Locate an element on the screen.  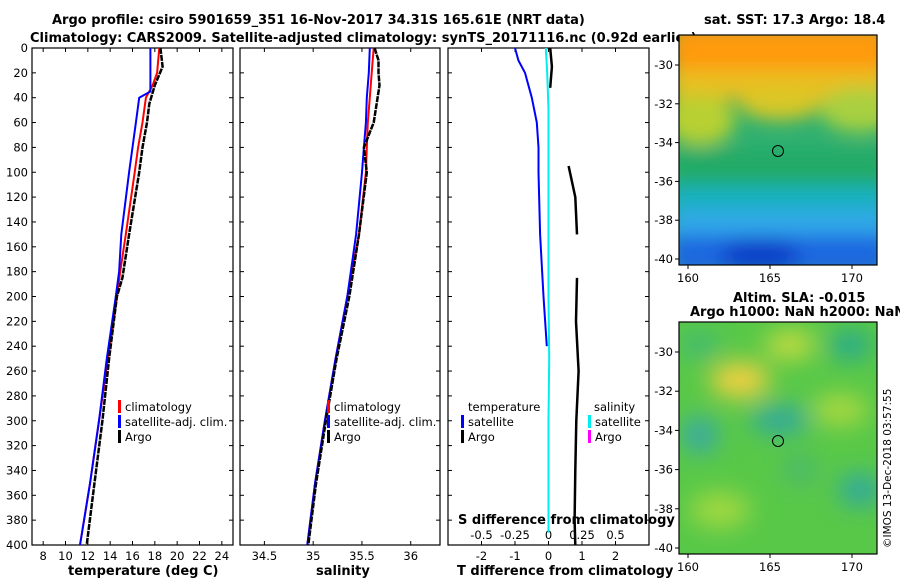
legend-label-s-argo: Argo is located at coordinates (608, 437).